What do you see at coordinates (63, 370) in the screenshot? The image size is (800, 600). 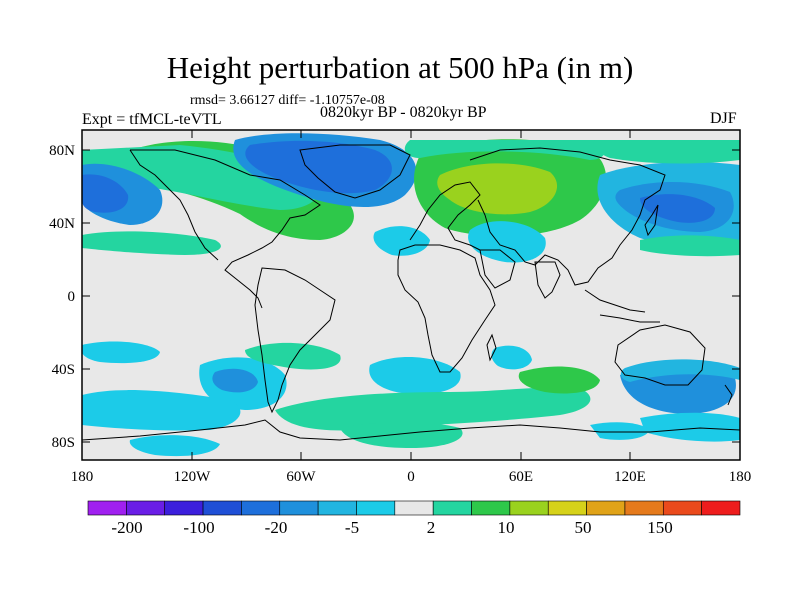 I see `lat-label-40s: 40S` at bounding box center [63, 370].